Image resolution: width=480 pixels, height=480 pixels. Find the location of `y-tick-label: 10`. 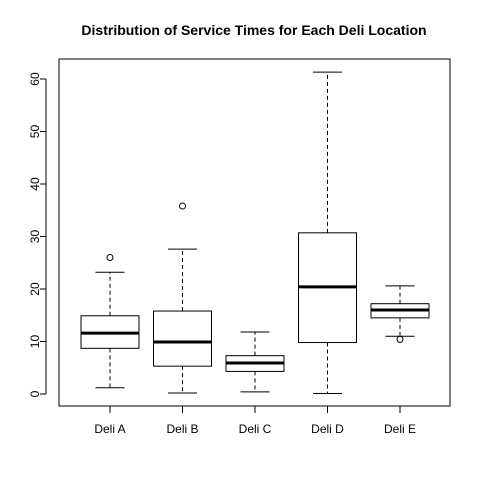

y-tick-label: 10 is located at coordinates (35, 342).